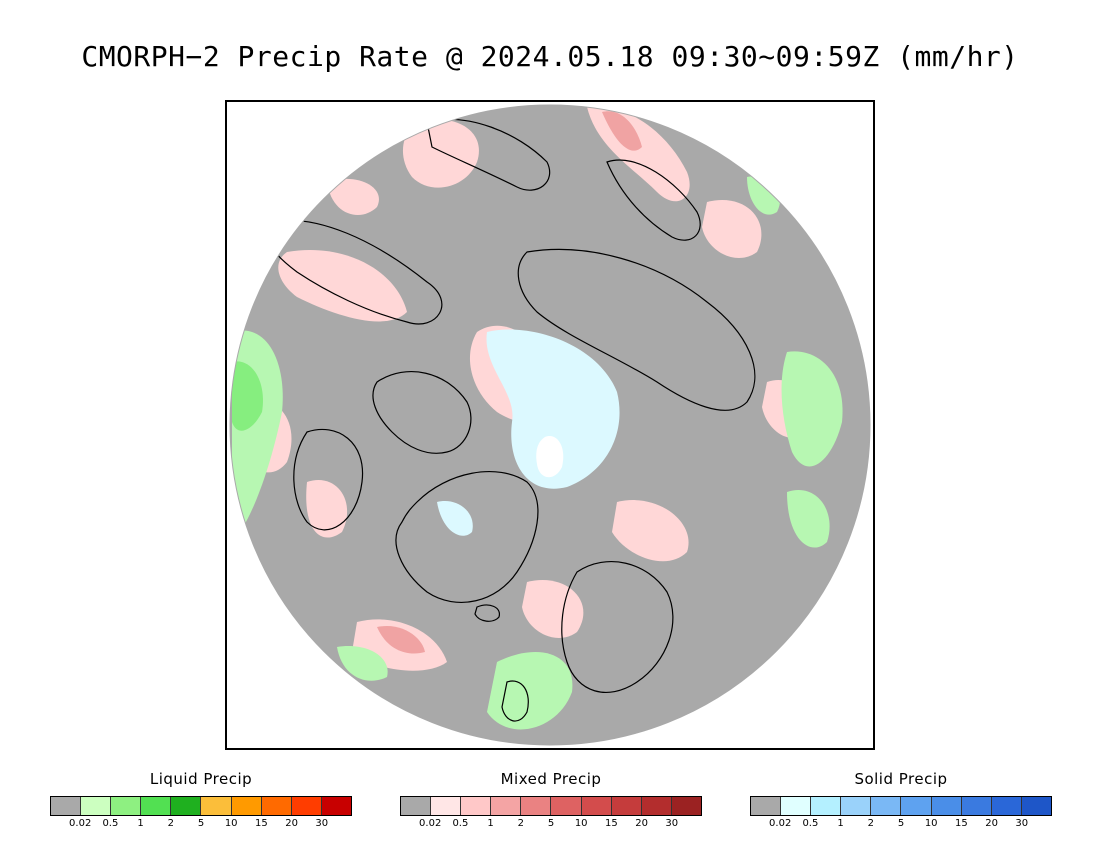 Image resolution: width=1100 pixels, height=850 pixels. I want to click on pole-data-gap, so click(550, 457).